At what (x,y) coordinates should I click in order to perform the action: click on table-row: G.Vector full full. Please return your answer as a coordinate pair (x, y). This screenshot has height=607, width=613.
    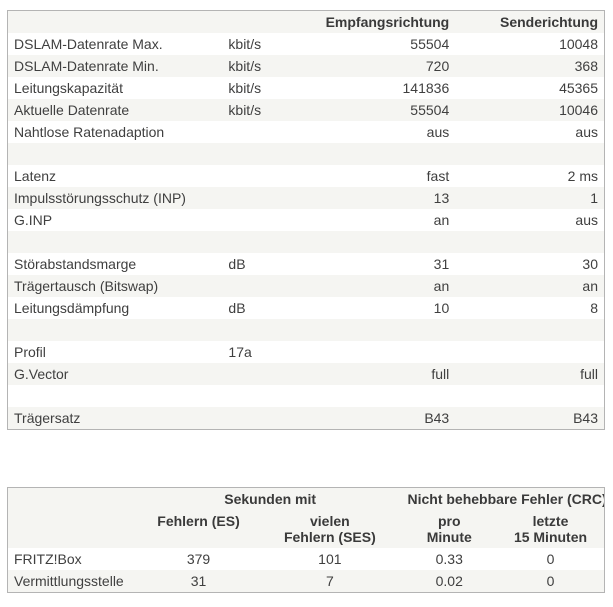
    Looking at the image, I should click on (306, 374).